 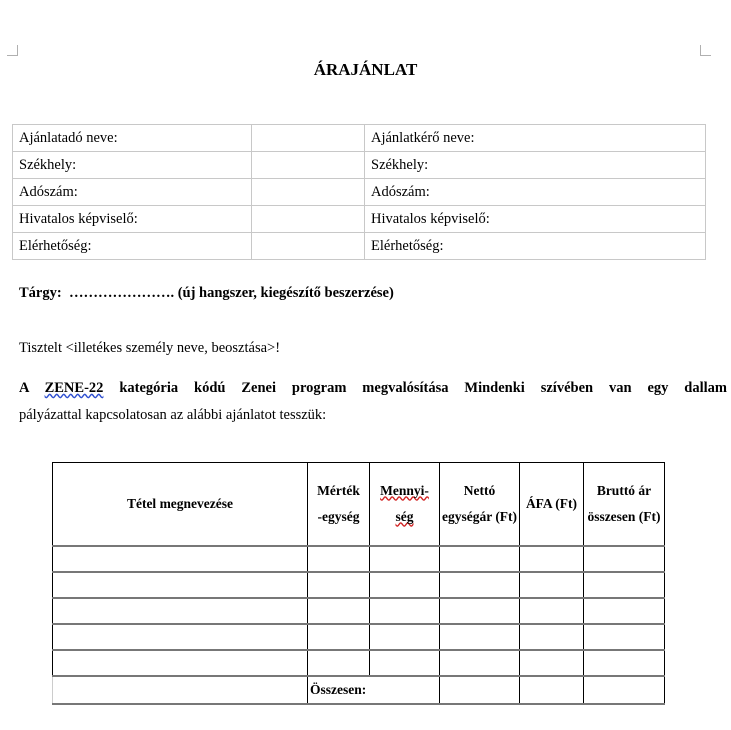 I want to click on table-row: Ajánlatadó neve: Ajánlatkérő neve:, so click(x=359, y=138).